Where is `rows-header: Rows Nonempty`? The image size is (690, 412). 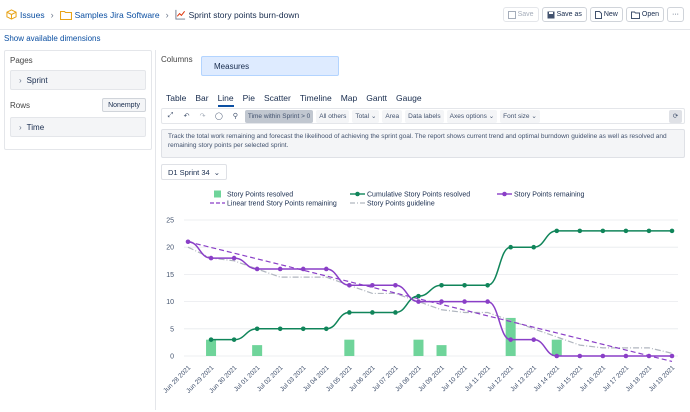
rows-header: Rows Nonempty is located at coordinates (78, 105).